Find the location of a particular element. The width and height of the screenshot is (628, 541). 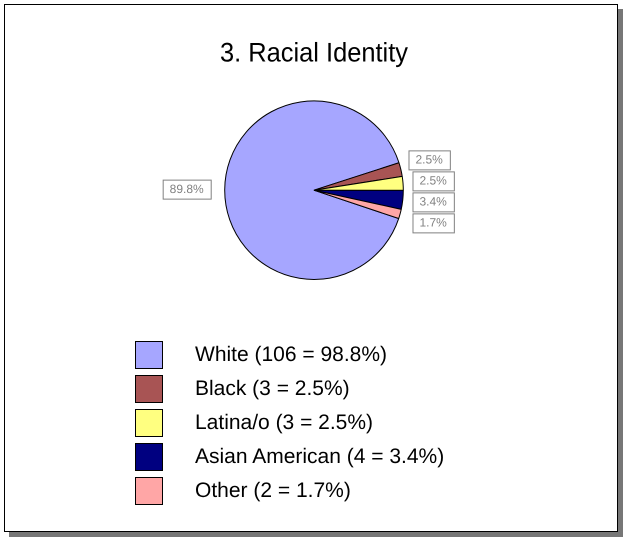

legend-label: White (106 = 98.8%) is located at coordinates (291, 355).